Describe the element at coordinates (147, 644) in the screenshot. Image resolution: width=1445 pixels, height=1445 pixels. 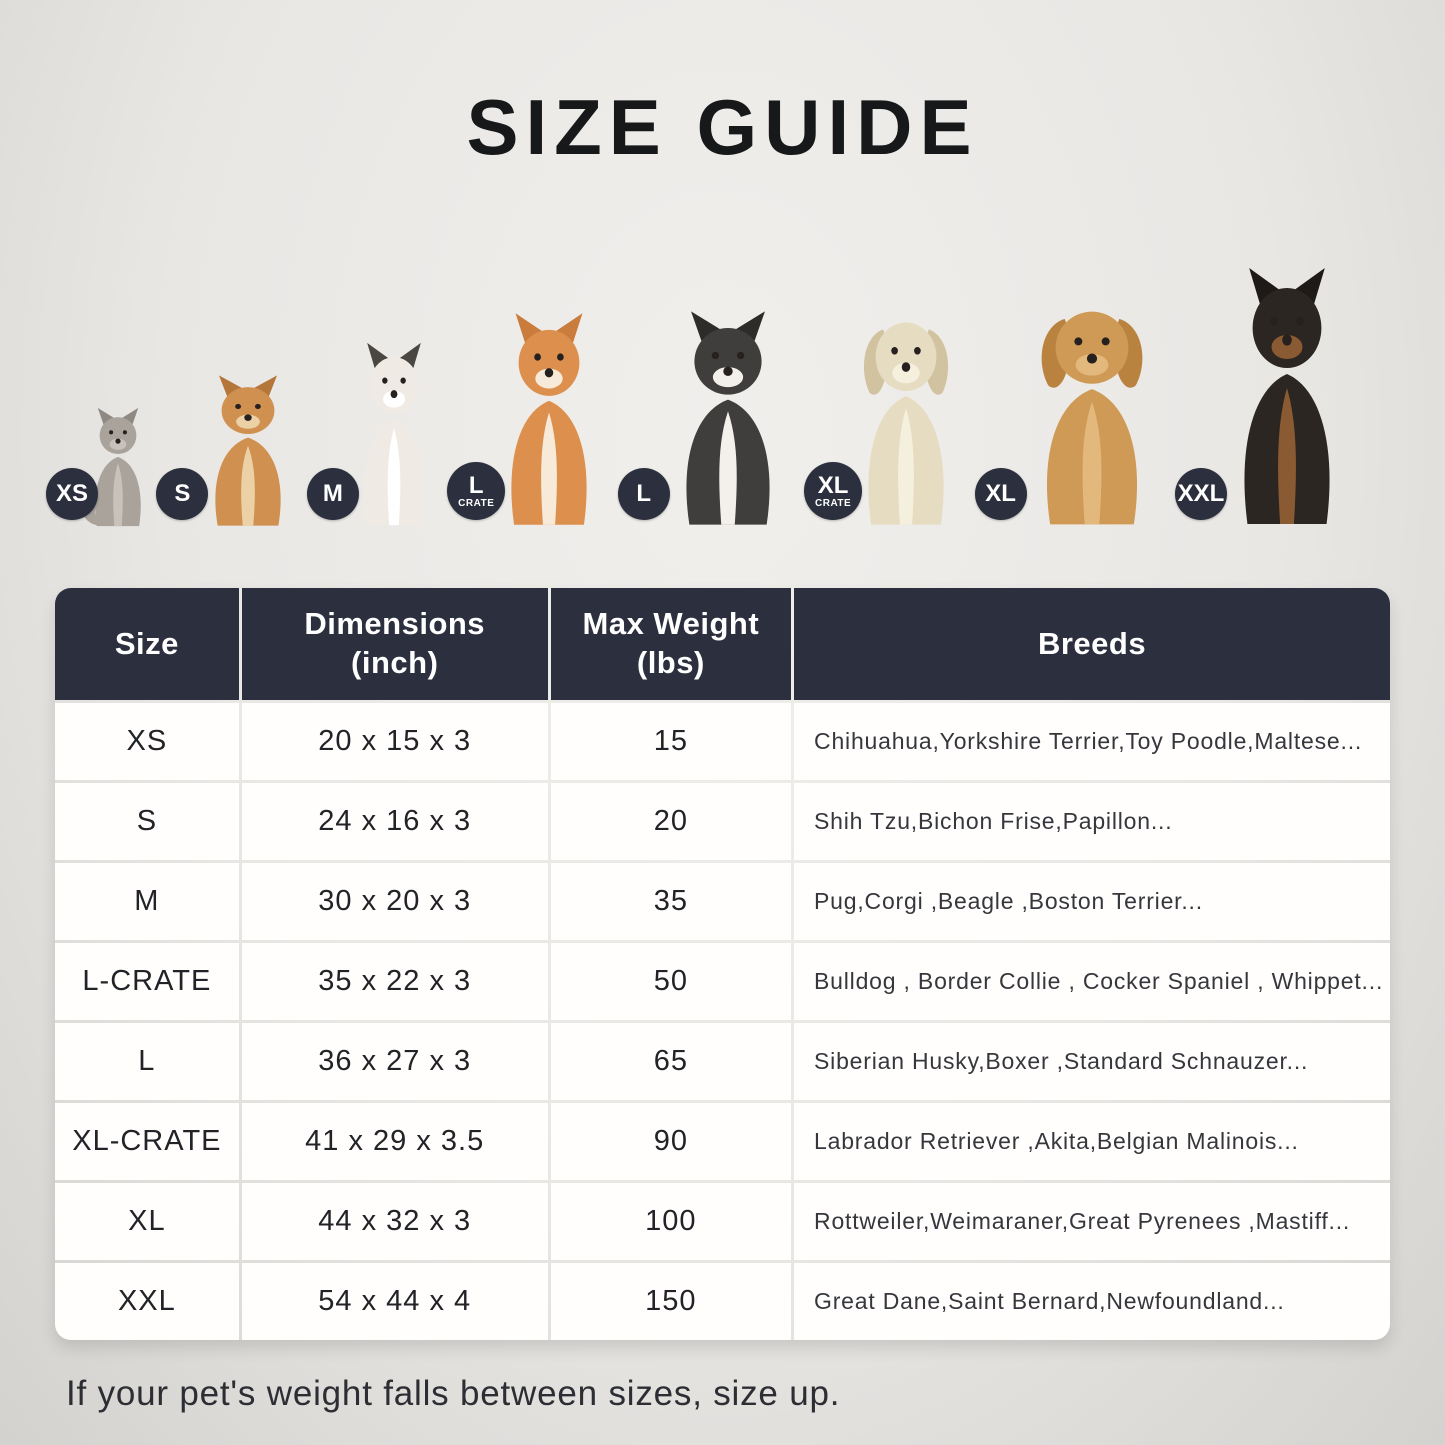
I see `column-header-size: Size` at that location.